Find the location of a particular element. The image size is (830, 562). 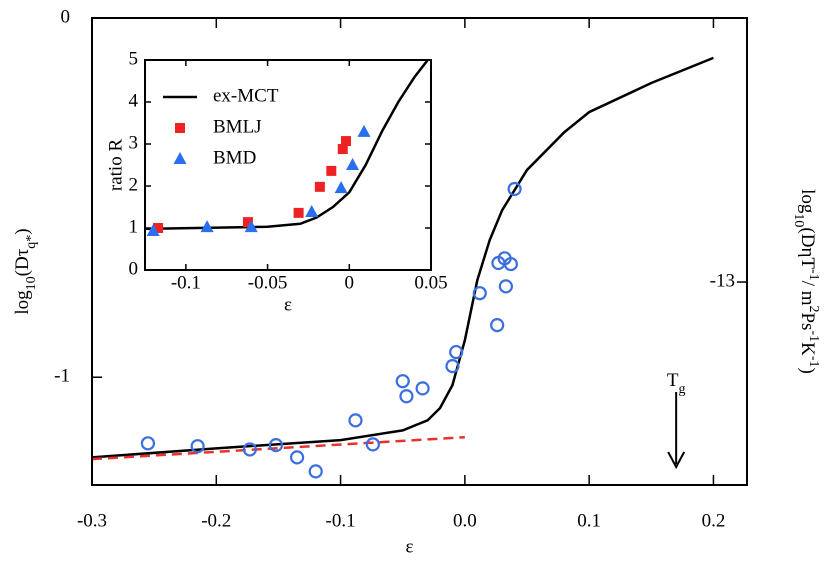

y-tick-label: 2 is located at coordinates (134, 184).